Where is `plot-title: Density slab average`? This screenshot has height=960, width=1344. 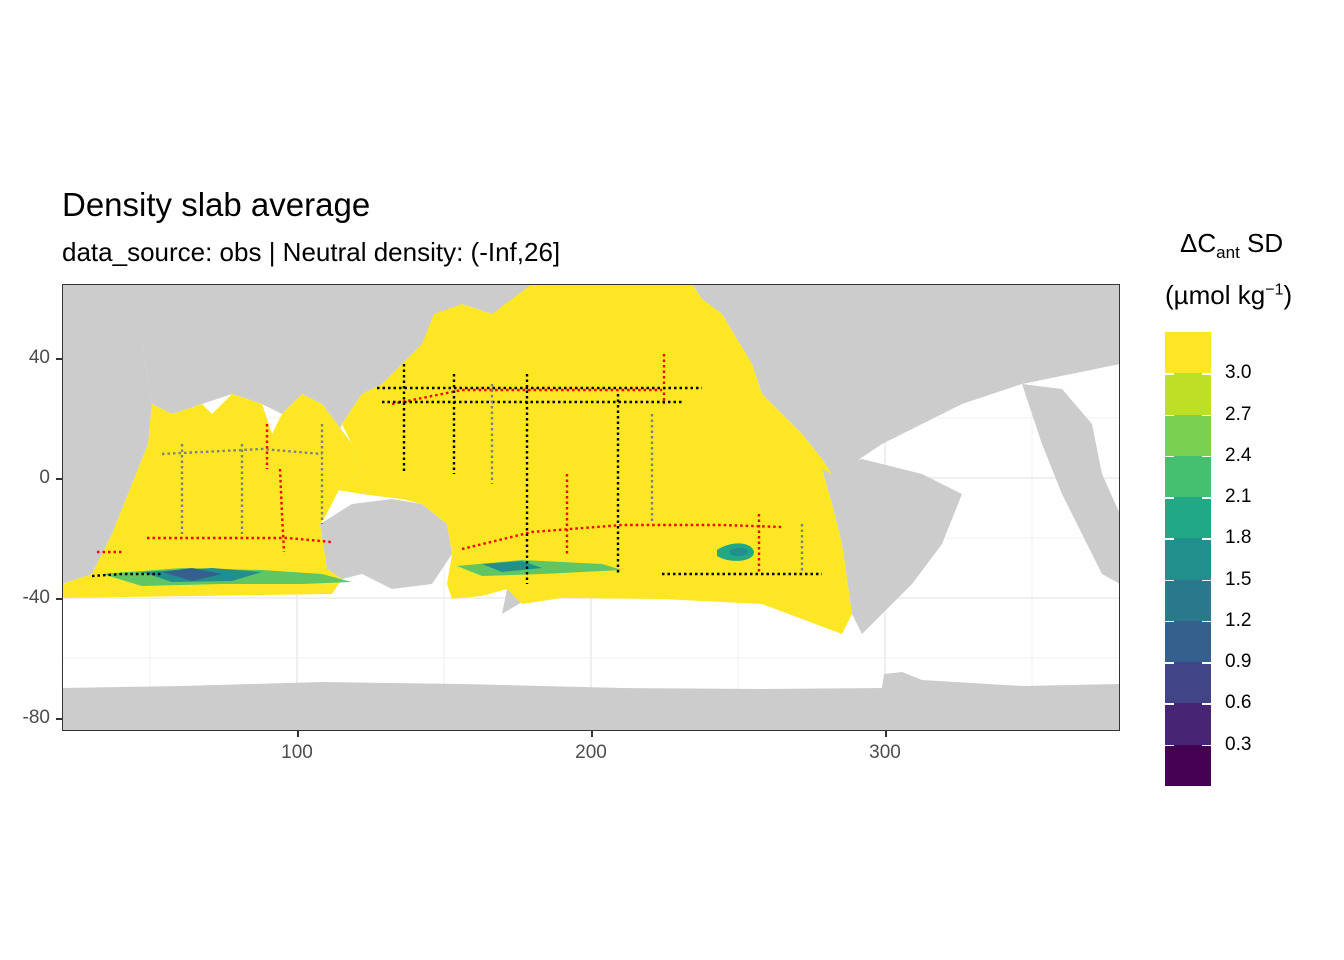 plot-title: Density slab average is located at coordinates (216, 204).